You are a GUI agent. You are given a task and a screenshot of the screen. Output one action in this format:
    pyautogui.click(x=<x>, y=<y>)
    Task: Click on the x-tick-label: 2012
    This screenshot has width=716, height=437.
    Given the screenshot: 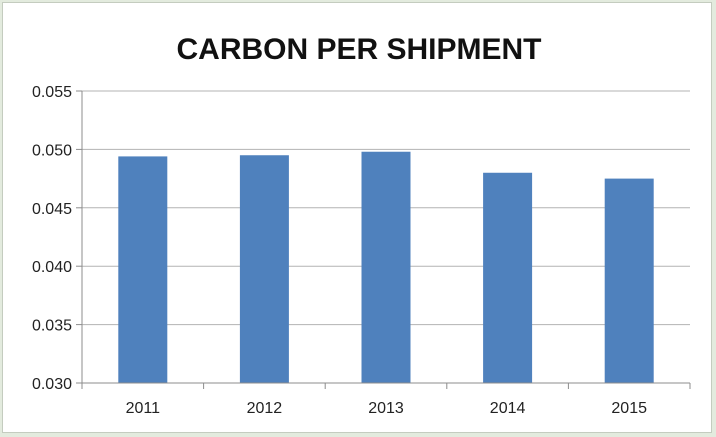 What is the action you would take?
    pyautogui.click(x=265, y=408)
    